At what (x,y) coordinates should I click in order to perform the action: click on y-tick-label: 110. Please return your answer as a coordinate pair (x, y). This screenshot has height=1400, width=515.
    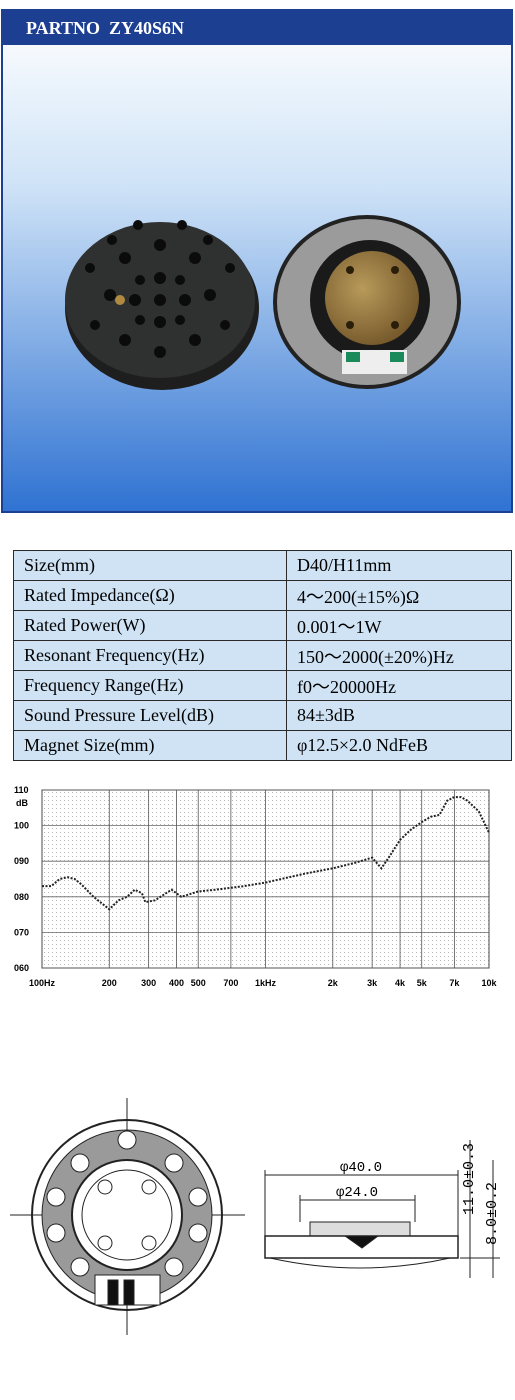
    Looking at the image, I should click on (21, 790).